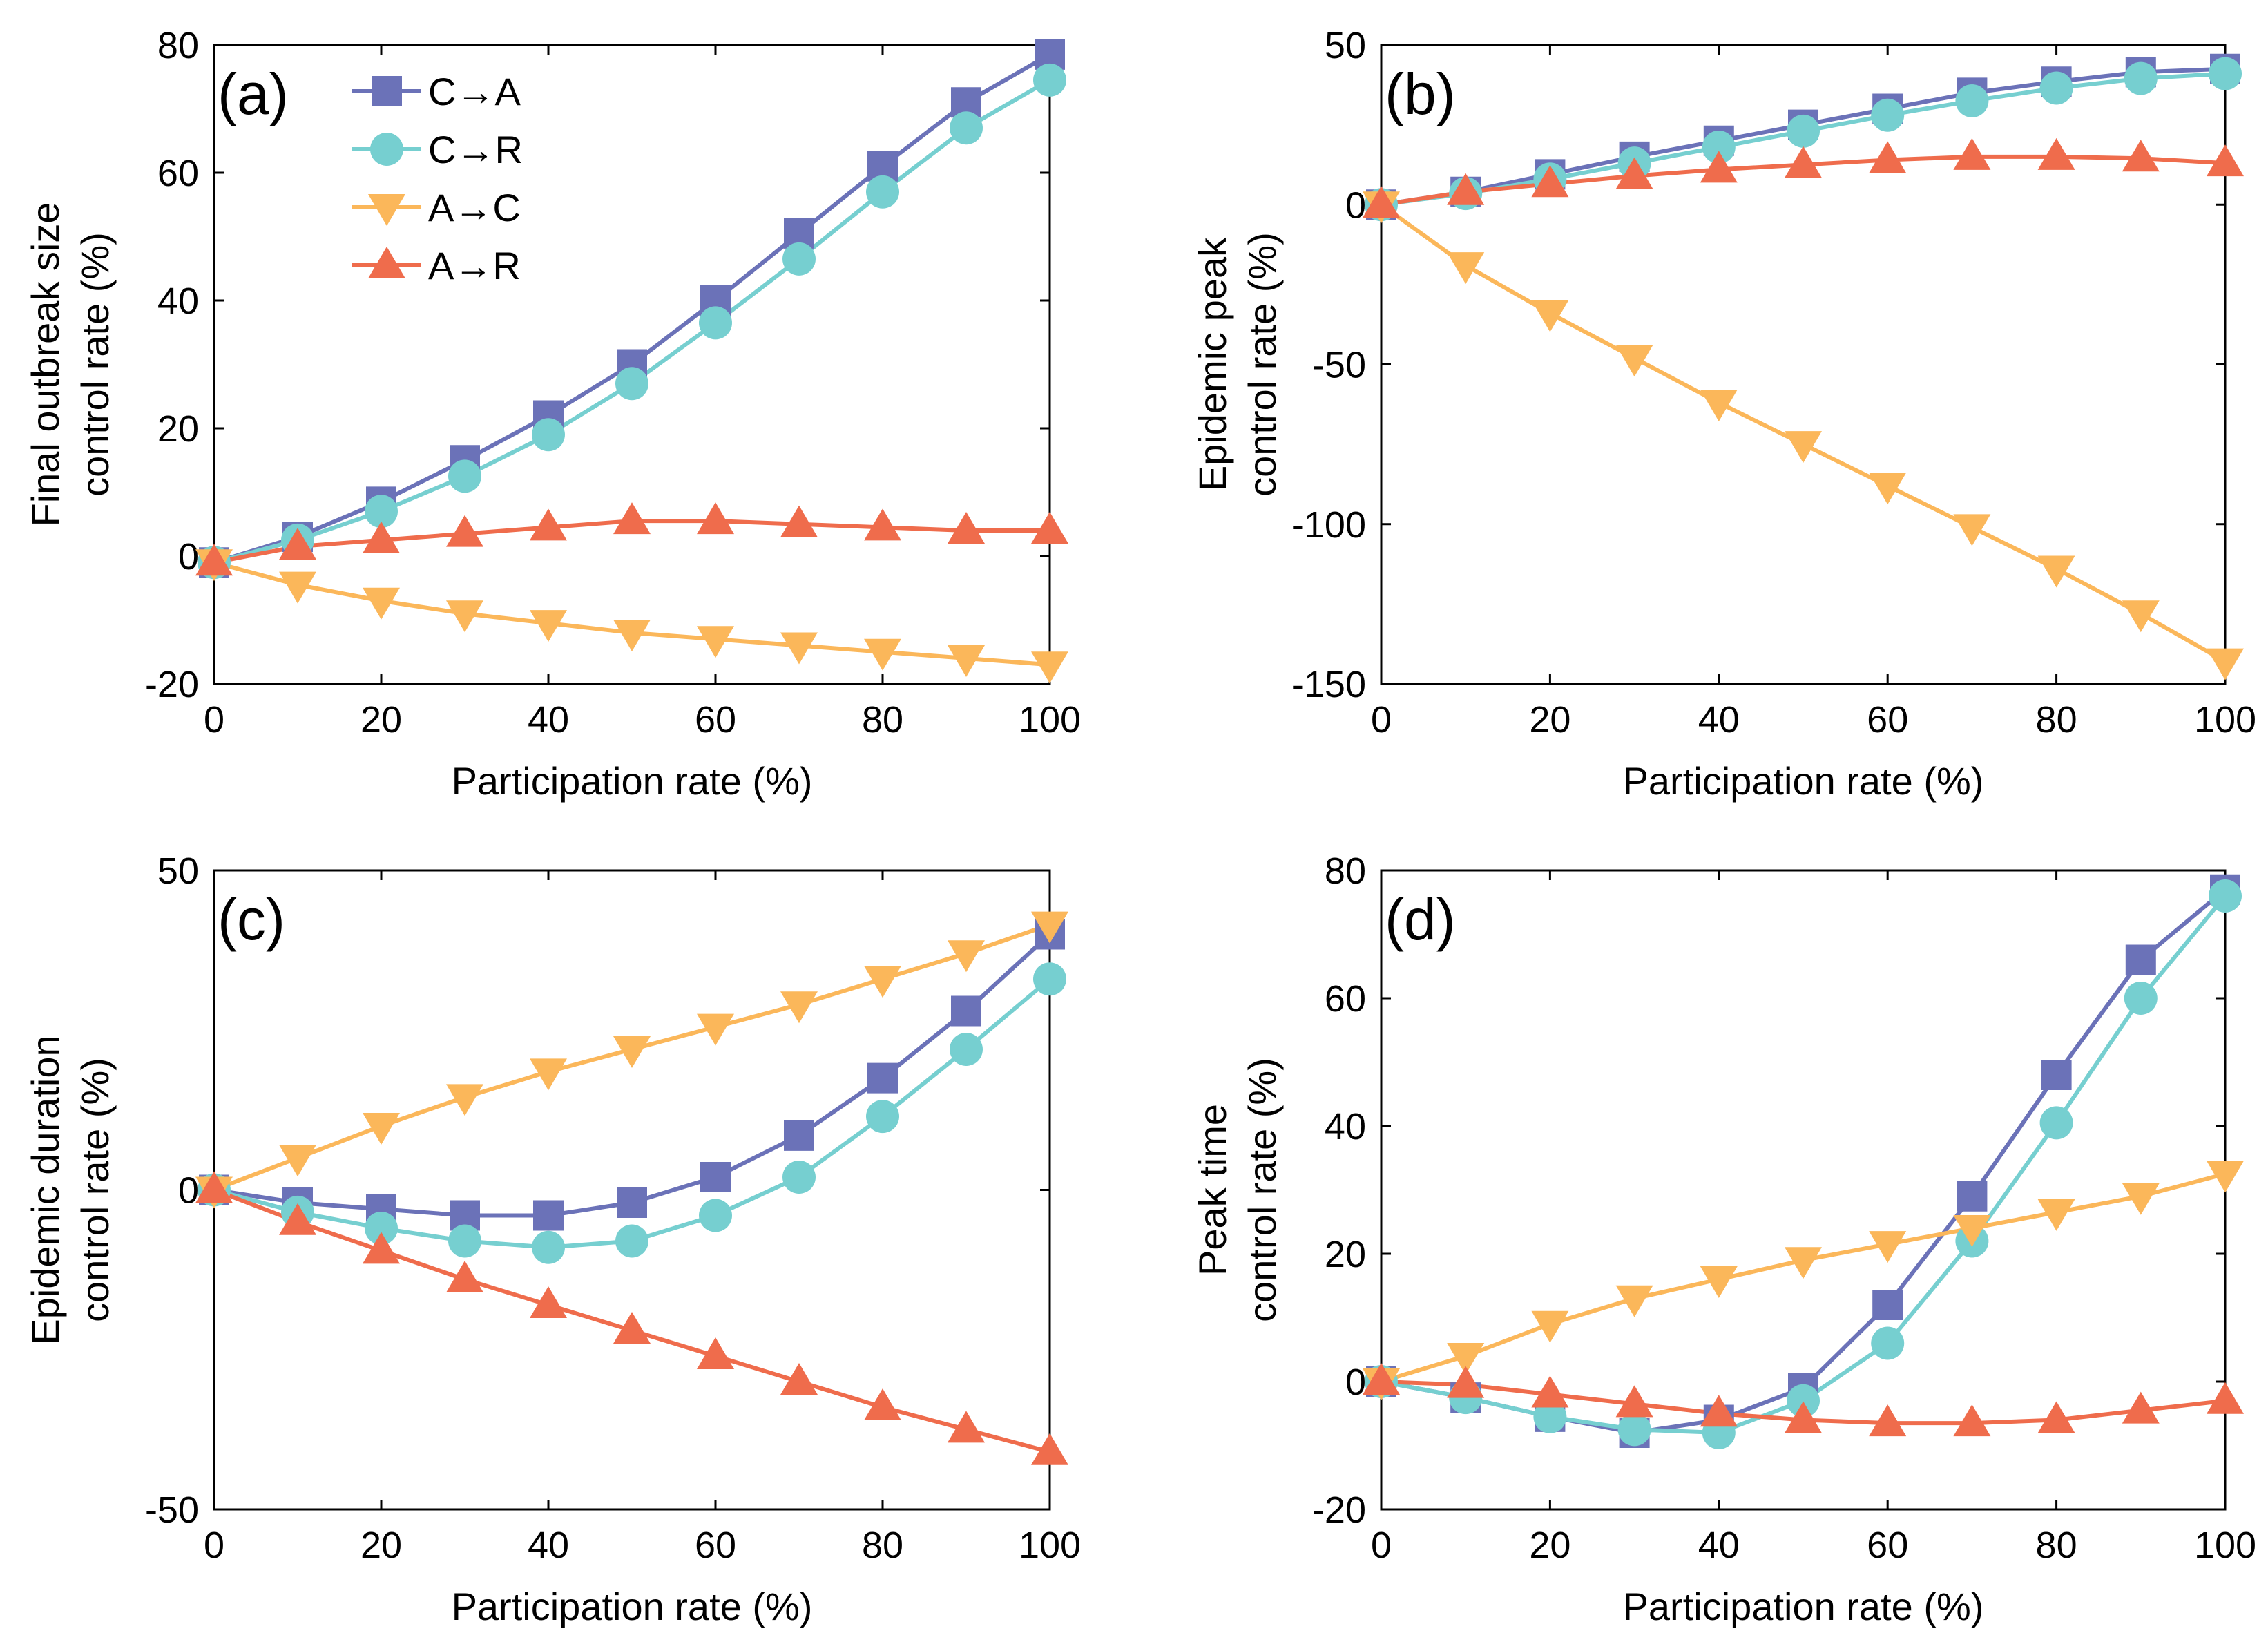  Describe the element at coordinates (45, 364) in the screenshot. I see `y-axis-label-line: Final outbreak size` at that location.